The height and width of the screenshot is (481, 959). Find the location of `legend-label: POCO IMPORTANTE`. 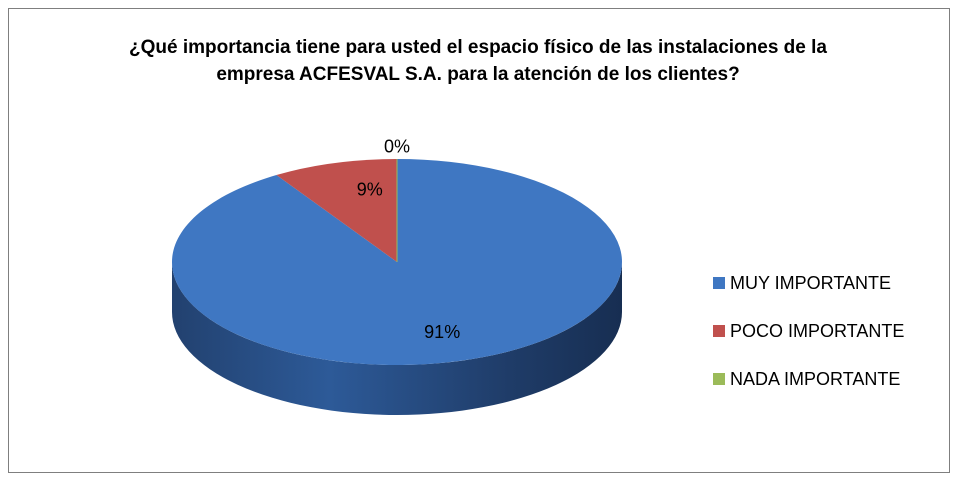

legend-label: POCO IMPORTANTE is located at coordinates (817, 331).